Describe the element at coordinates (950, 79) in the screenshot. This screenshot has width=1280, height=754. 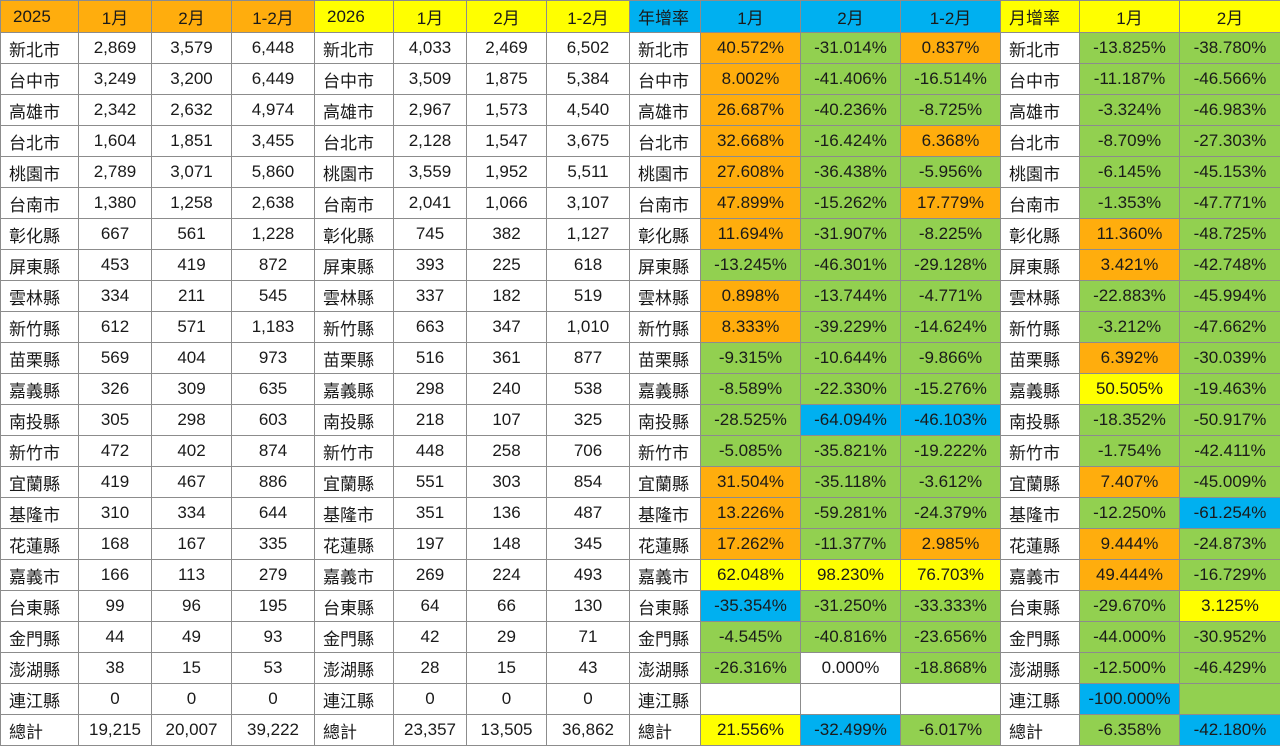
I see `yoy-janfeb-cell: -16.514%` at that location.